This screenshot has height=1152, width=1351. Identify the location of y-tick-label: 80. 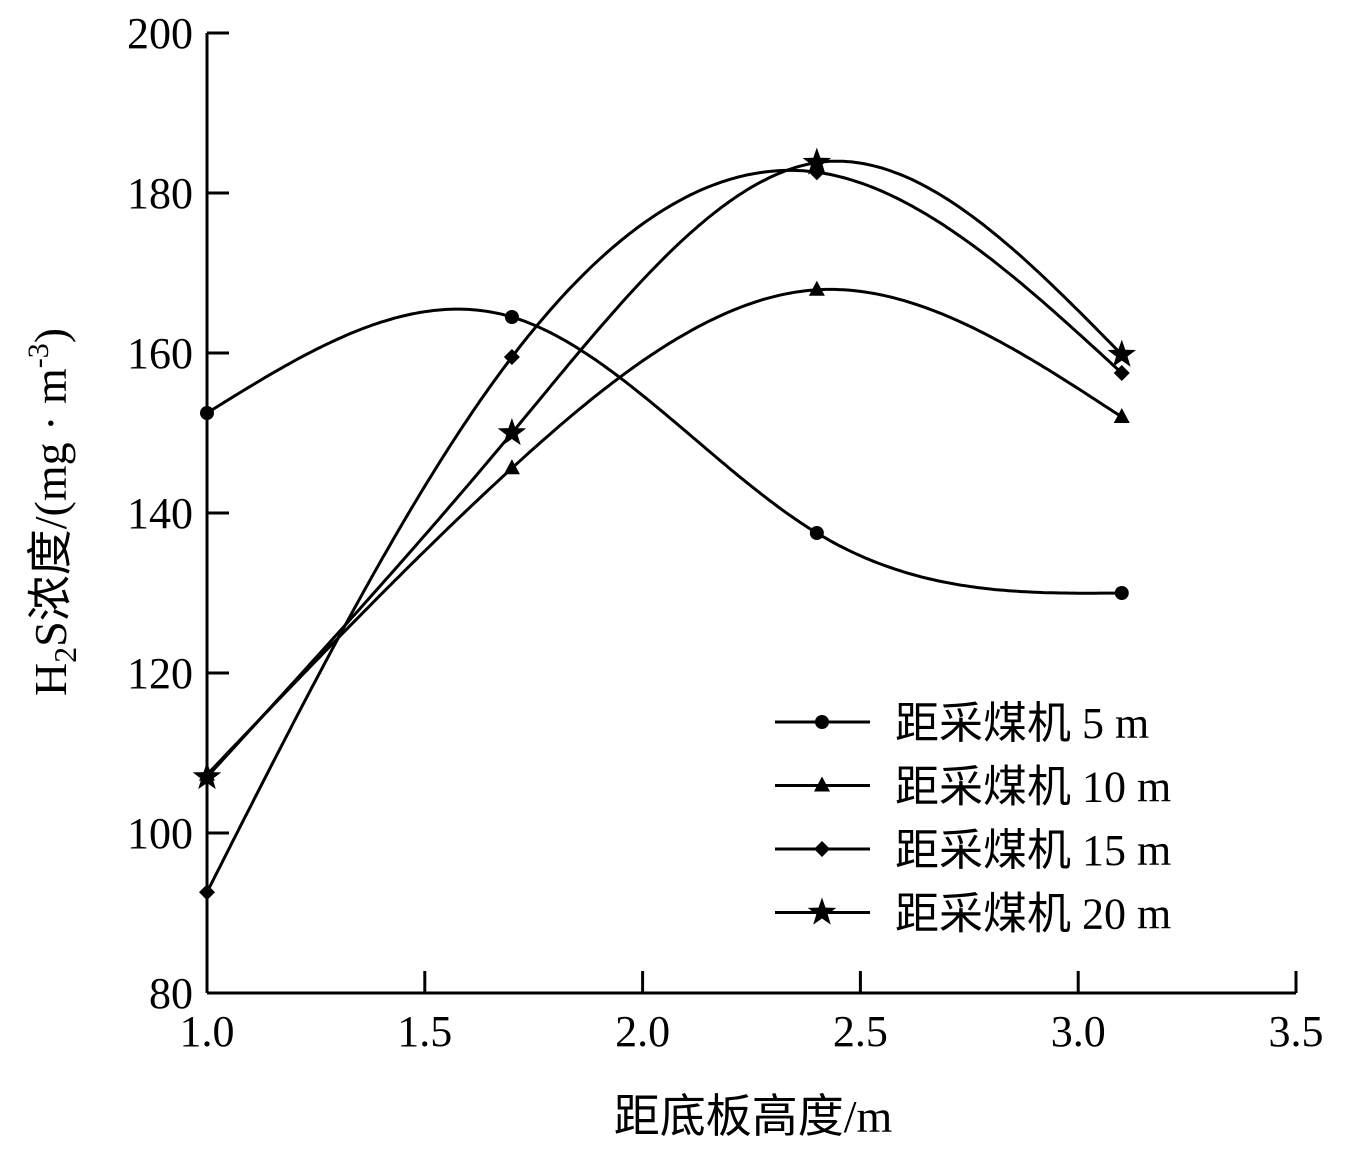
(171, 993).